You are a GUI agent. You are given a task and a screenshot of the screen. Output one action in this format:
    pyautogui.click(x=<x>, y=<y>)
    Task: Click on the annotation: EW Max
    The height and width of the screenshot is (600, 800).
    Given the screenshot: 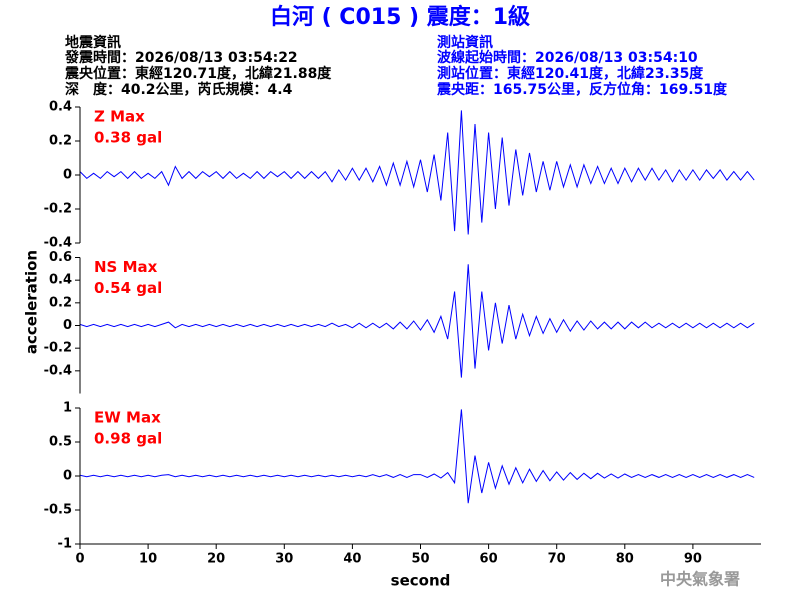 What is the action you would take?
    pyautogui.click(x=127, y=418)
    